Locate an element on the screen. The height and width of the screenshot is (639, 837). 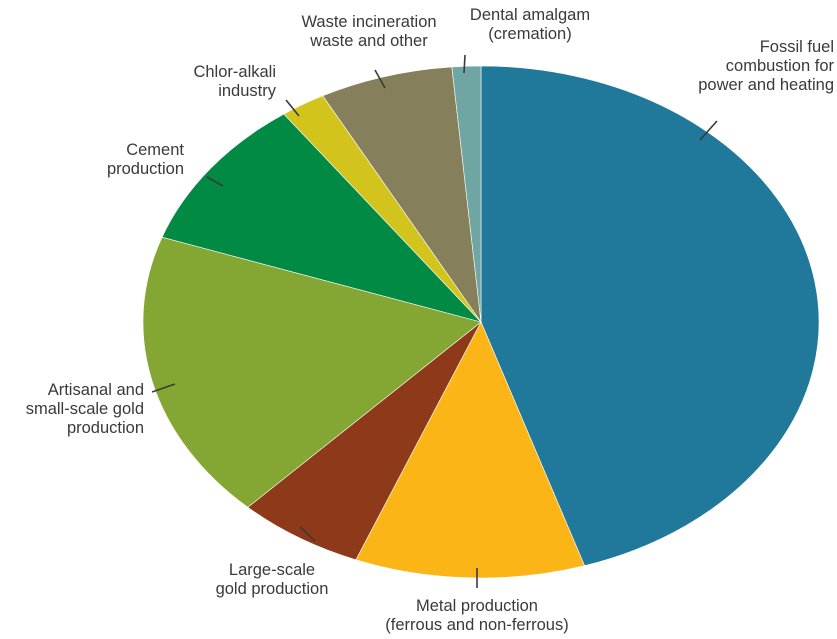
slice-label-2-line-1: gold production is located at coordinates (272, 589).